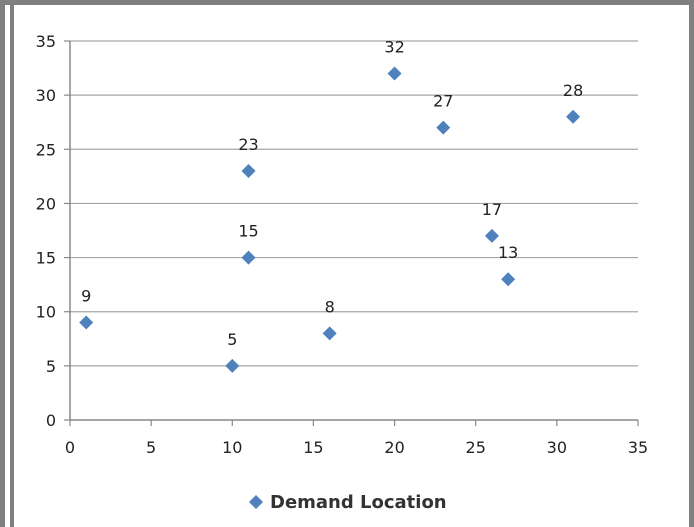 The image size is (694, 527). Describe the element at coordinates (46, 149) in the screenshot. I see `y-tick-label: 25` at that location.